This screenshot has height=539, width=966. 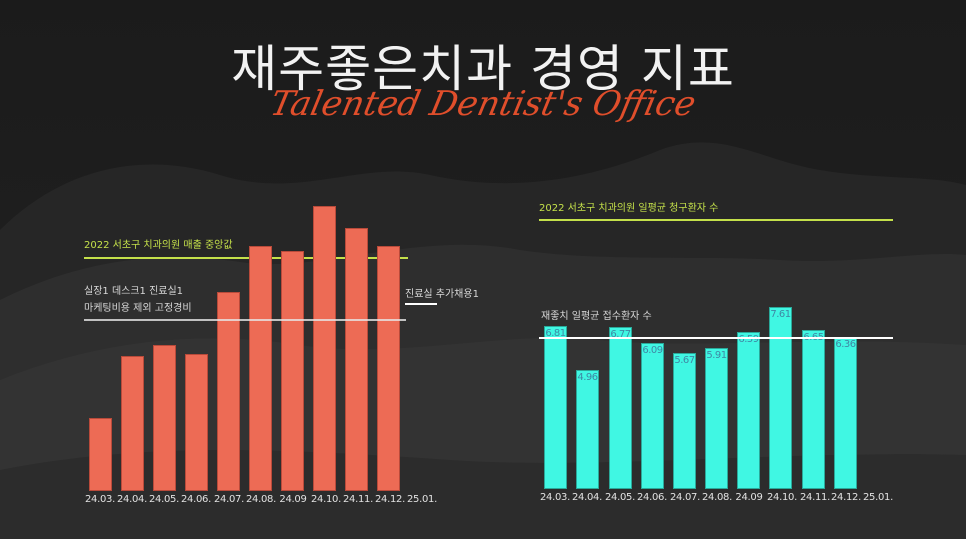 What do you see at coordinates (716, 355) in the screenshot?
I see `bar-value: 5.91` at bounding box center [716, 355].